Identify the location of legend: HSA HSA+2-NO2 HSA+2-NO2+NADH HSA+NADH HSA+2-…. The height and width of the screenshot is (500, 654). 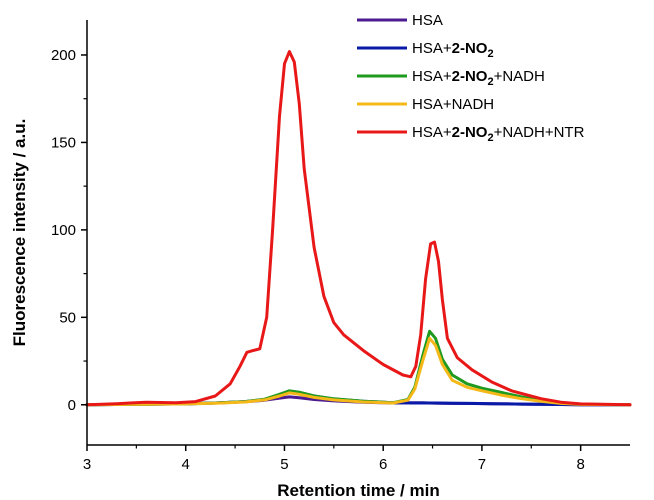
(471, 78).